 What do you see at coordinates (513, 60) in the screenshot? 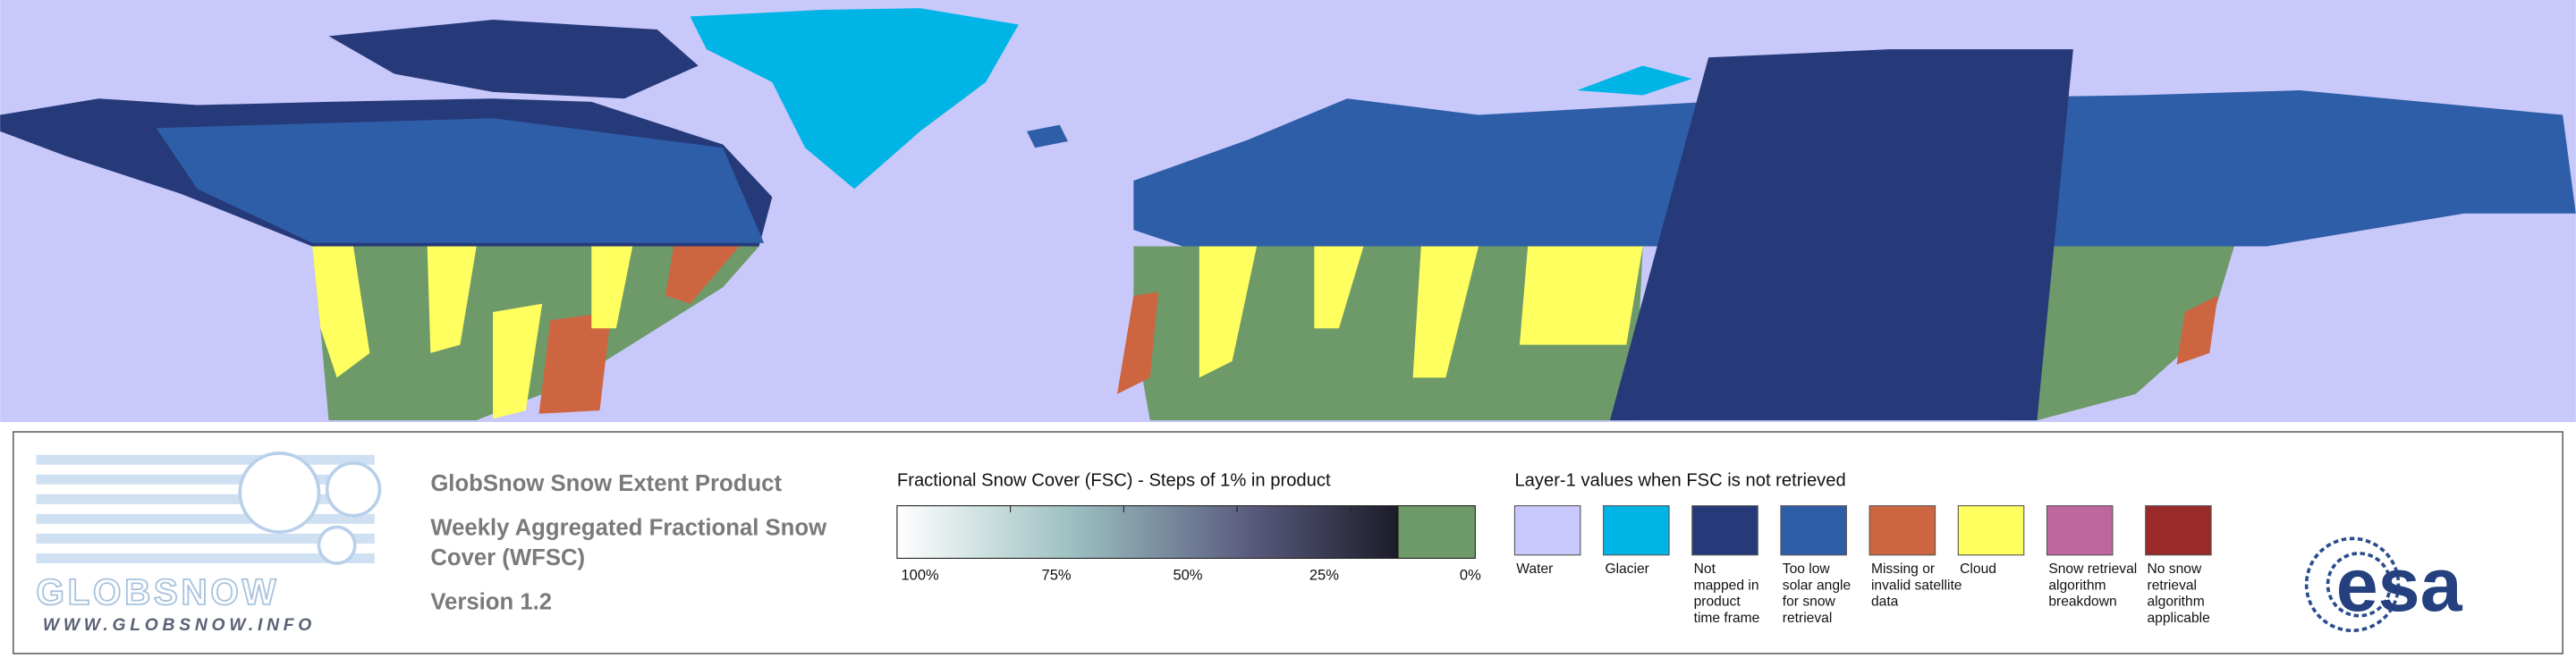
I see `arctic-islands` at bounding box center [513, 60].